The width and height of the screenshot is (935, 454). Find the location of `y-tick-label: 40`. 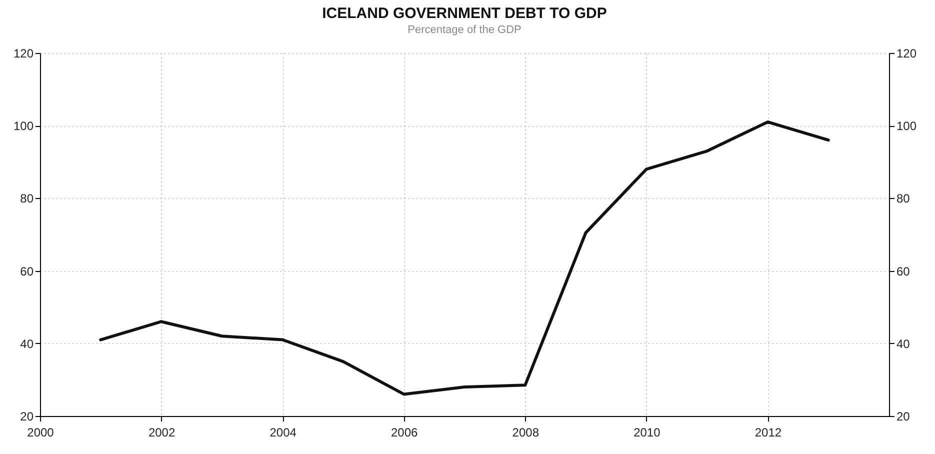

y-tick-label: 40 is located at coordinates (27, 343).